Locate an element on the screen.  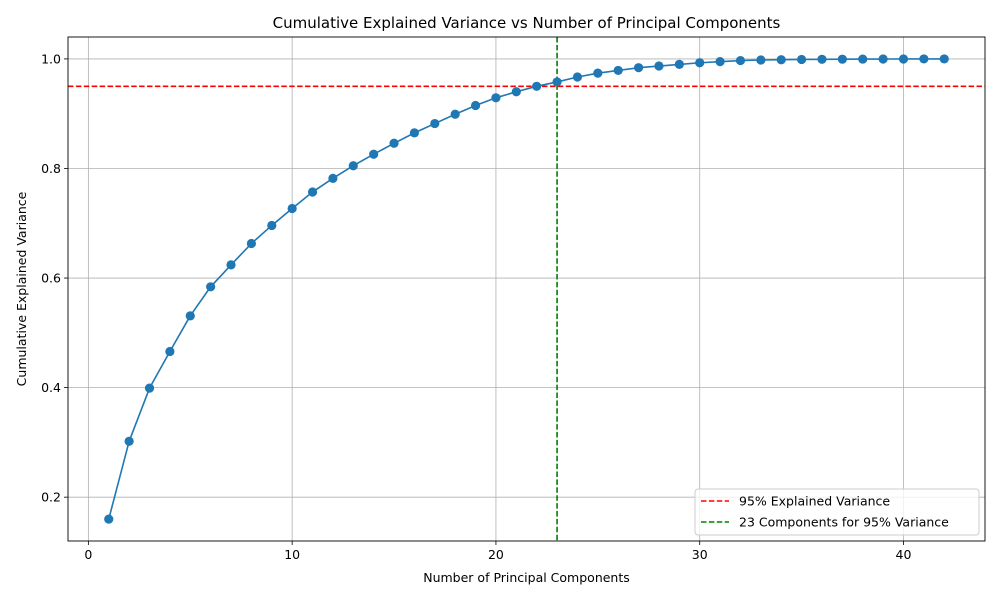
y-tick-label: 1.0 is located at coordinates (51, 58).